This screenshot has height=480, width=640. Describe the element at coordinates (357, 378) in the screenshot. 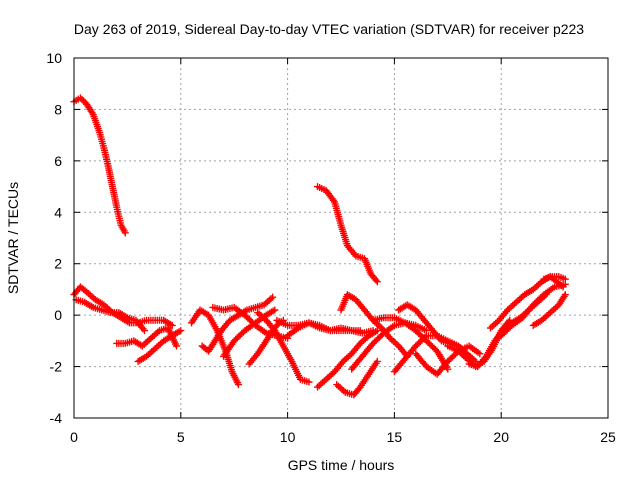

I see `series-track-k` at that location.